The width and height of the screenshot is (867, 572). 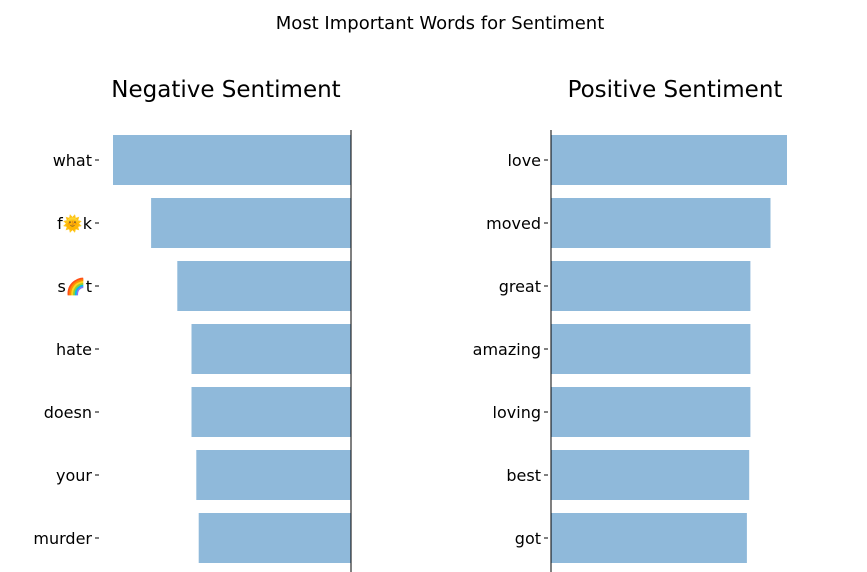 What do you see at coordinates (225, 90) in the screenshot?
I see `negative-panel-title: Negative Sentiment` at bounding box center [225, 90].